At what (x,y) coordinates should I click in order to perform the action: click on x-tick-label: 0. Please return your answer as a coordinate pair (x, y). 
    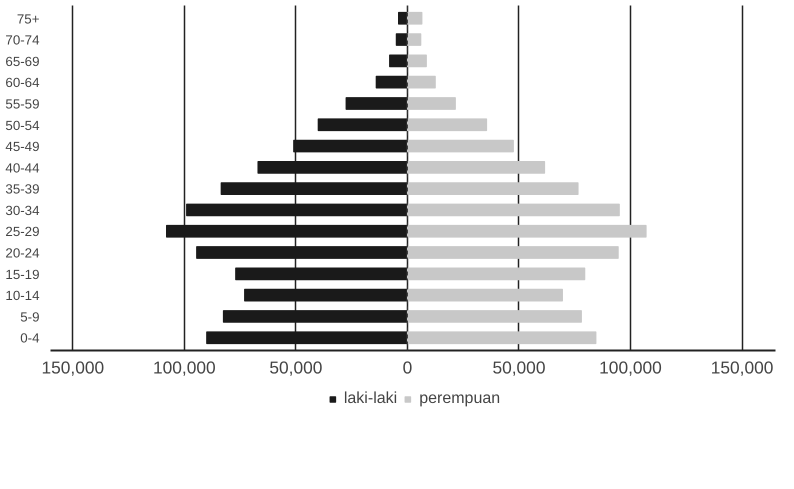
    Looking at the image, I should click on (407, 368).